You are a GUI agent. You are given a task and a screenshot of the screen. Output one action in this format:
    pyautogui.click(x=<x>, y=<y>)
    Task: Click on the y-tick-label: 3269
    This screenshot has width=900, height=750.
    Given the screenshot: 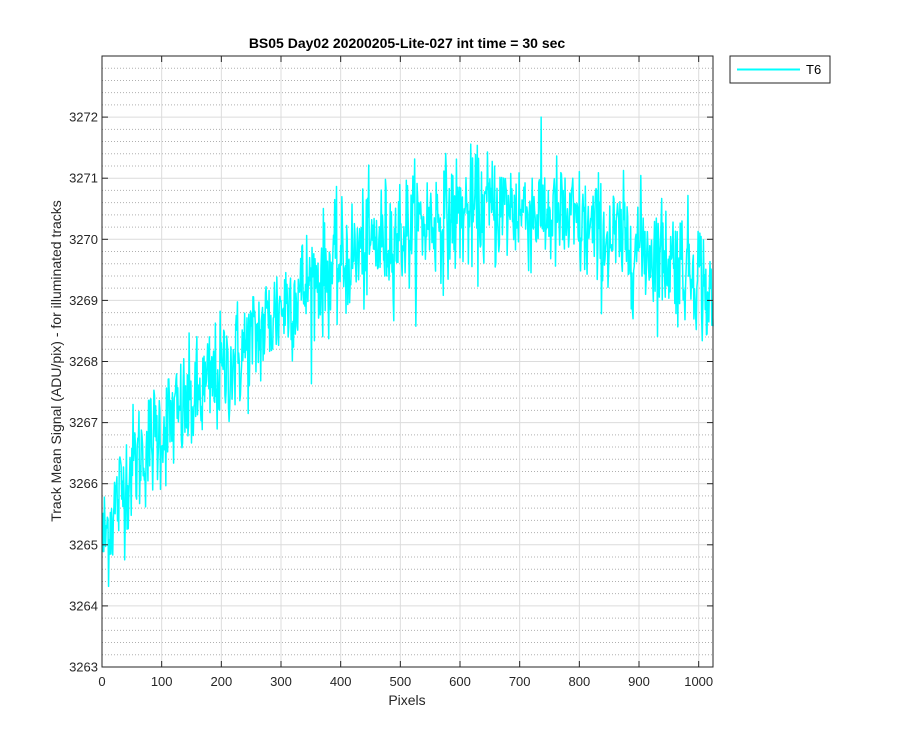 What is the action you would take?
    pyautogui.click(x=83, y=300)
    